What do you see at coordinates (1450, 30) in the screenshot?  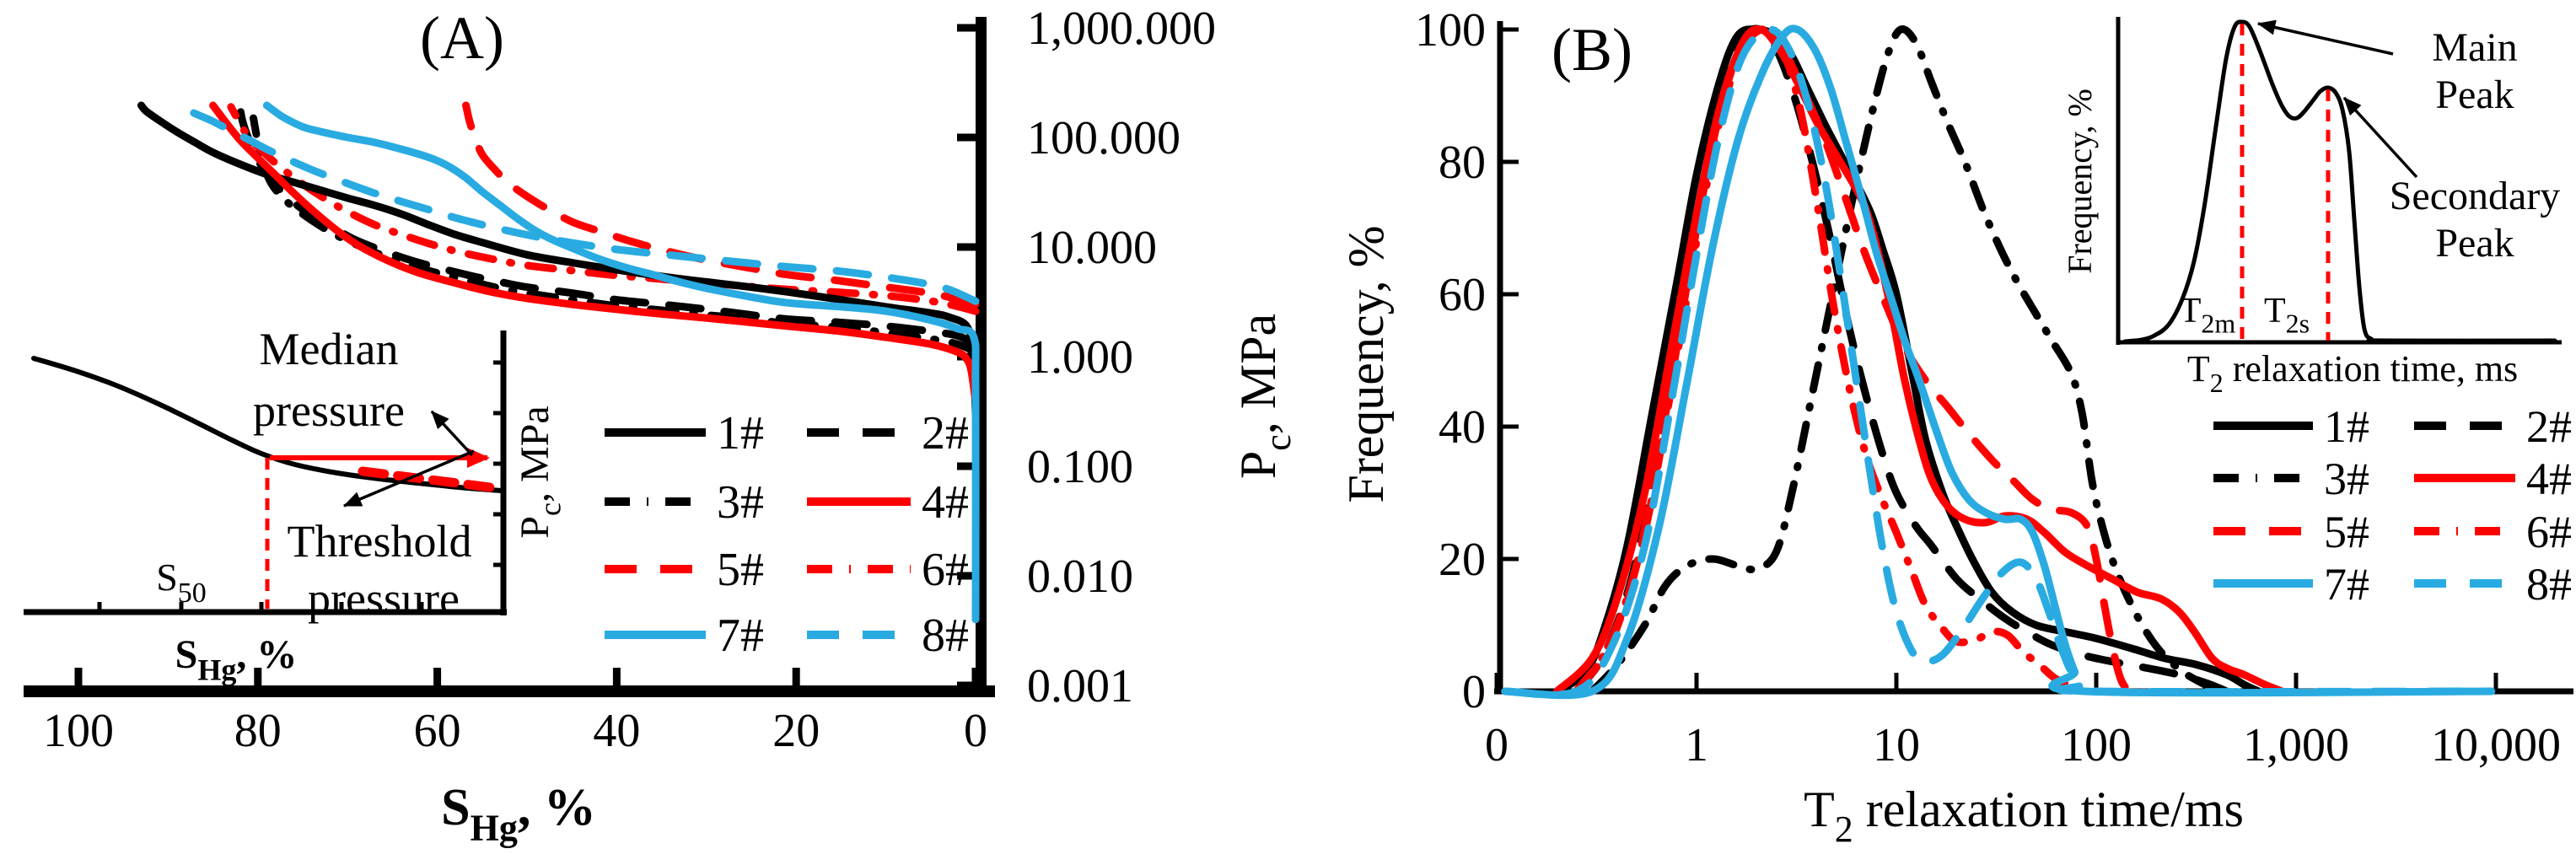 I see `b-y-tick-label: 100` at bounding box center [1450, 30].